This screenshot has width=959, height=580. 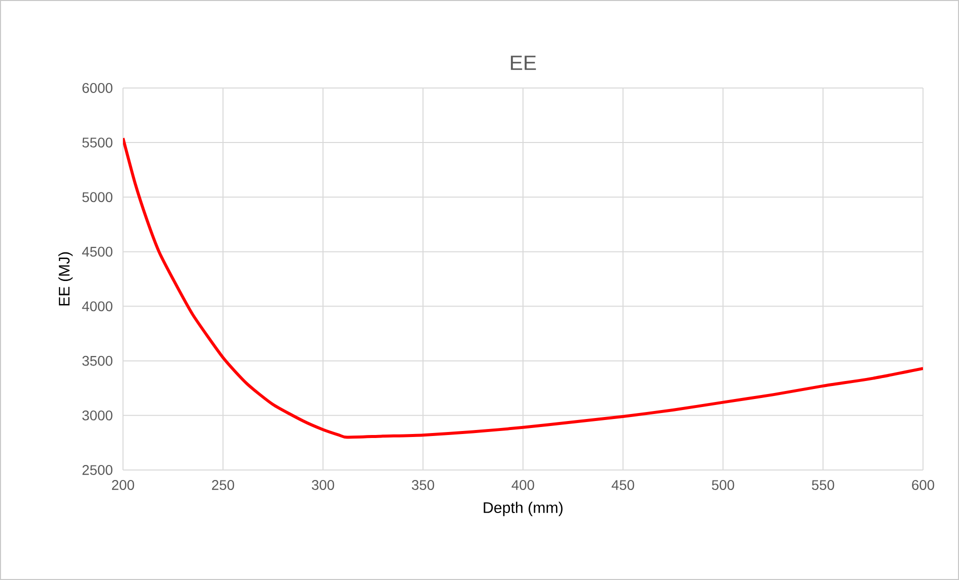 What do you see at coordinates (97, 197) in the screenshot?
I see `y-tick-label: 5000` at bounding box center [97, 197].